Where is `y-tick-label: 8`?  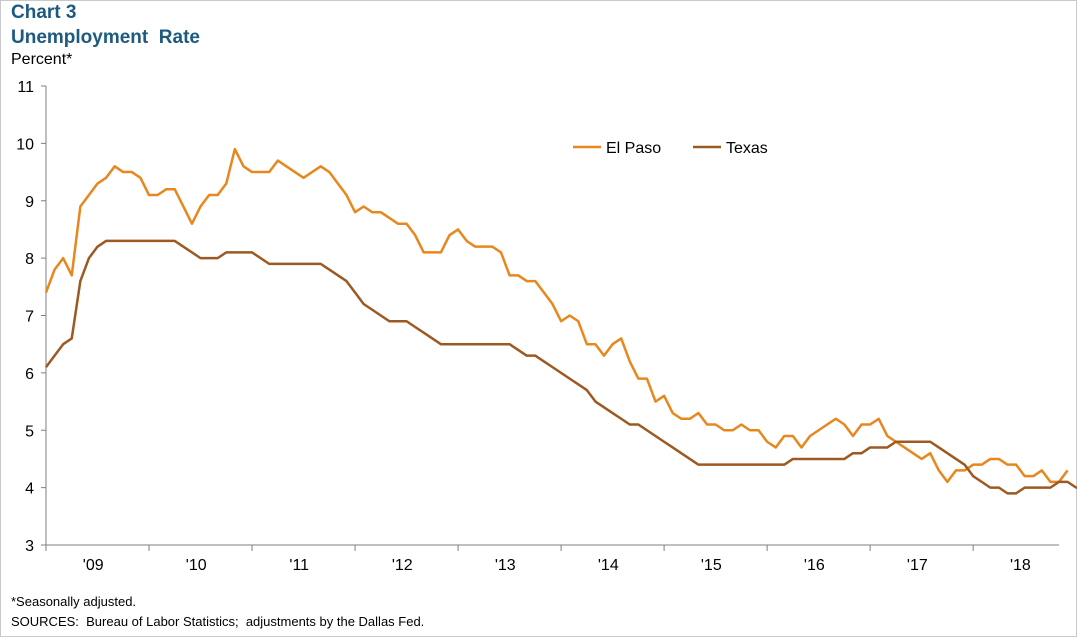
y-tick-label: 8 is located at coordinates (29, 259).